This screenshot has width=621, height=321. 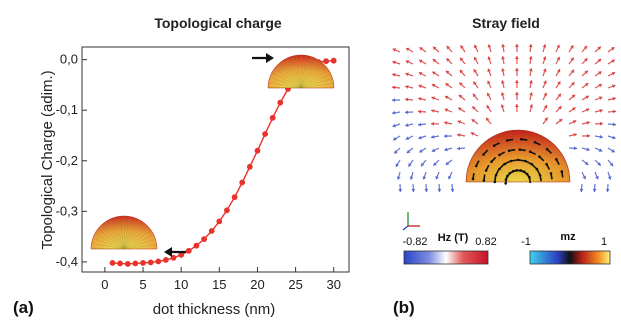 I want to click on colorbar-mz-max: 1, so click(x=604, y=242).